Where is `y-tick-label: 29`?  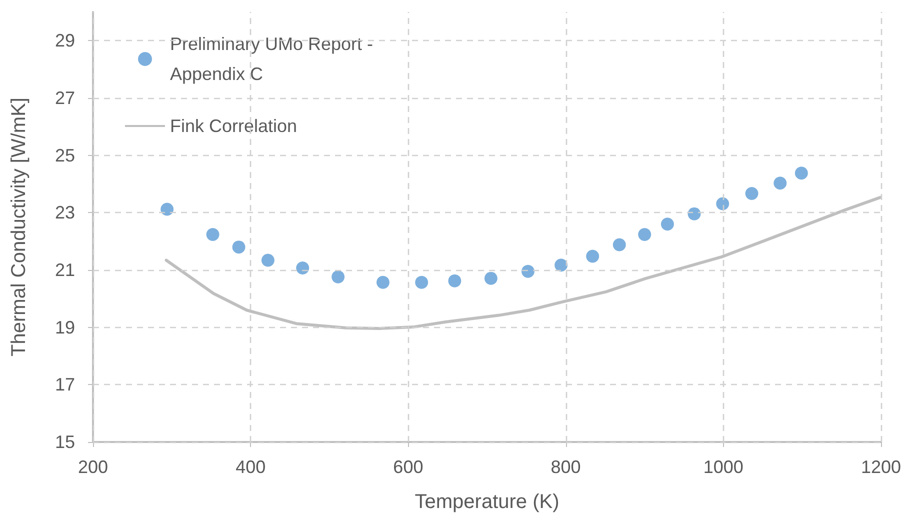 y-tick-label: 29 is located at coordinates (64, 40).